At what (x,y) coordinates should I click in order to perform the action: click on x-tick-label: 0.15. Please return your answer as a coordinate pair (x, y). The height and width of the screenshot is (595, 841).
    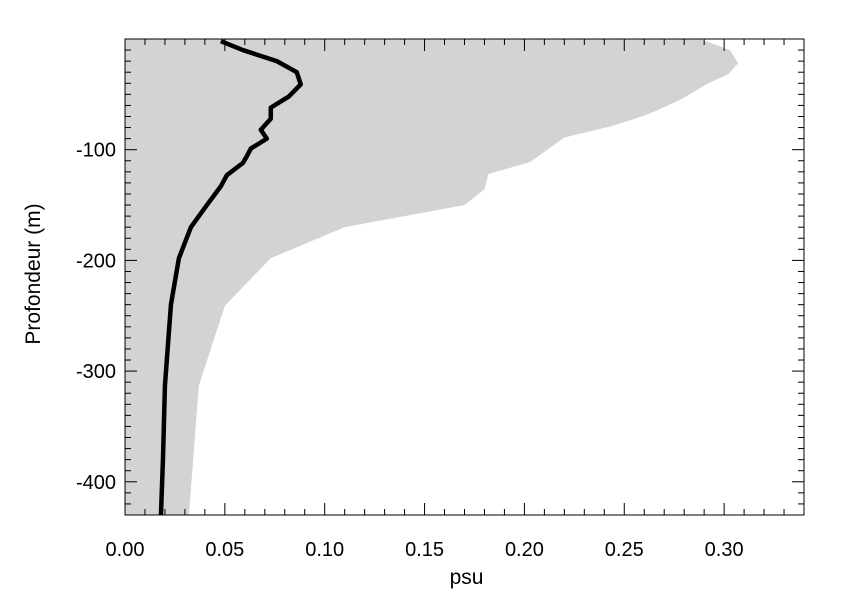
    Looking at the image, I should click on (424, 550).